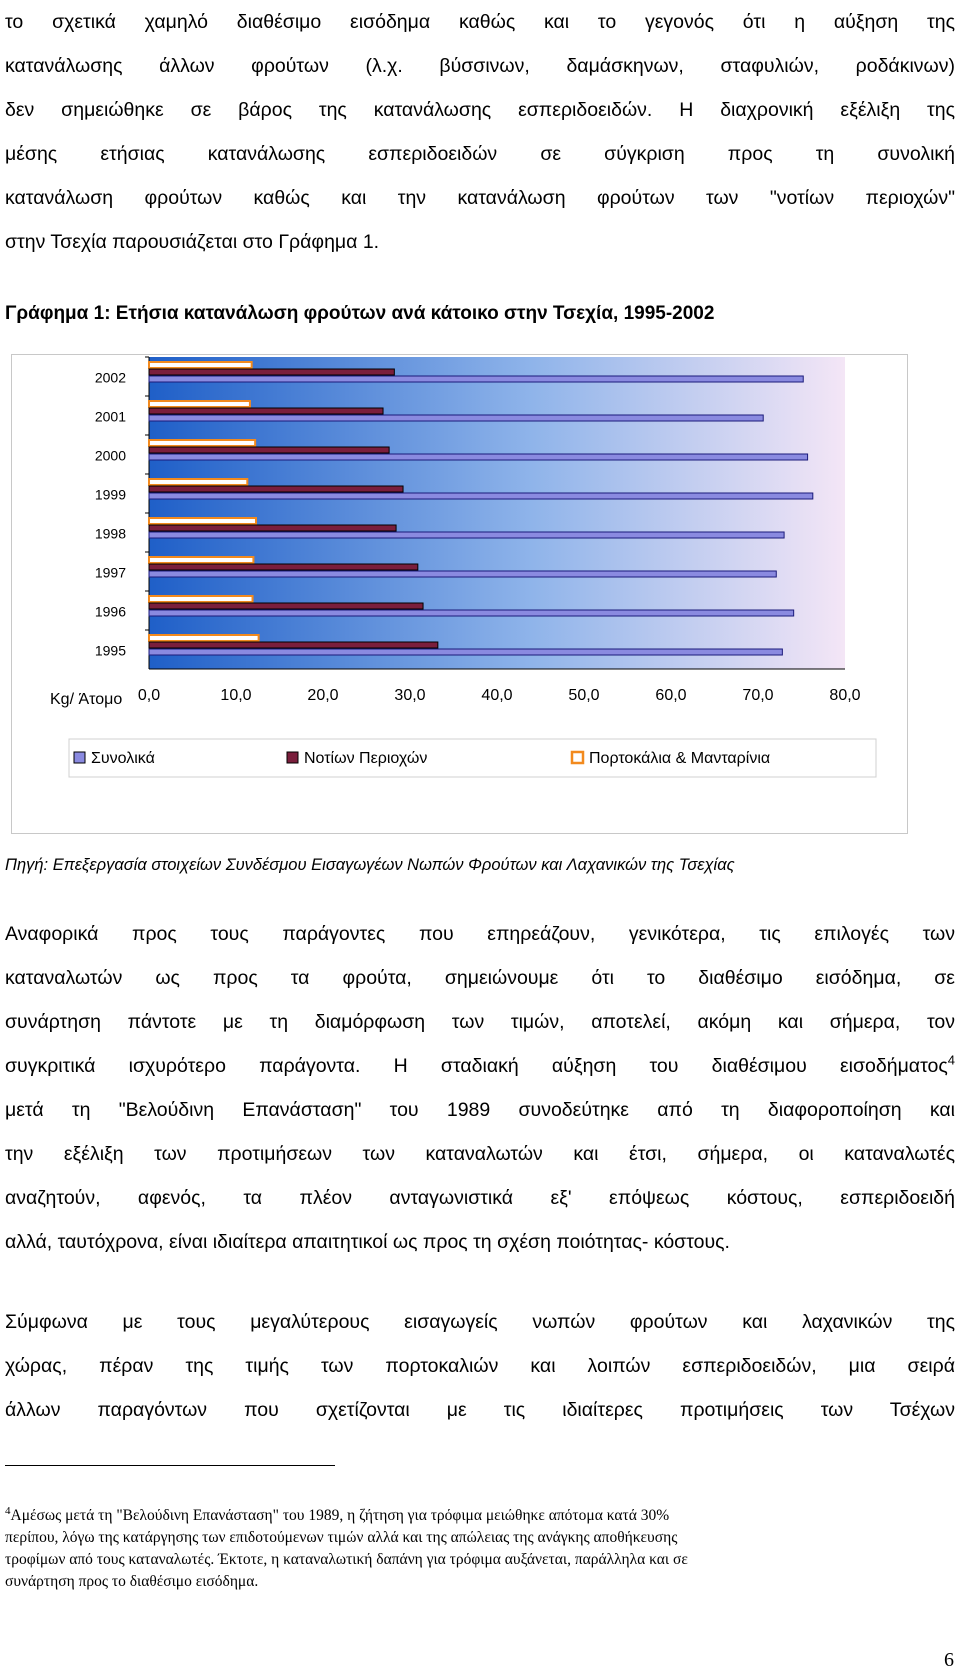  I want to click on legend-label: Πορτοκάλια & Μανταρίνια, so click(679, 758).